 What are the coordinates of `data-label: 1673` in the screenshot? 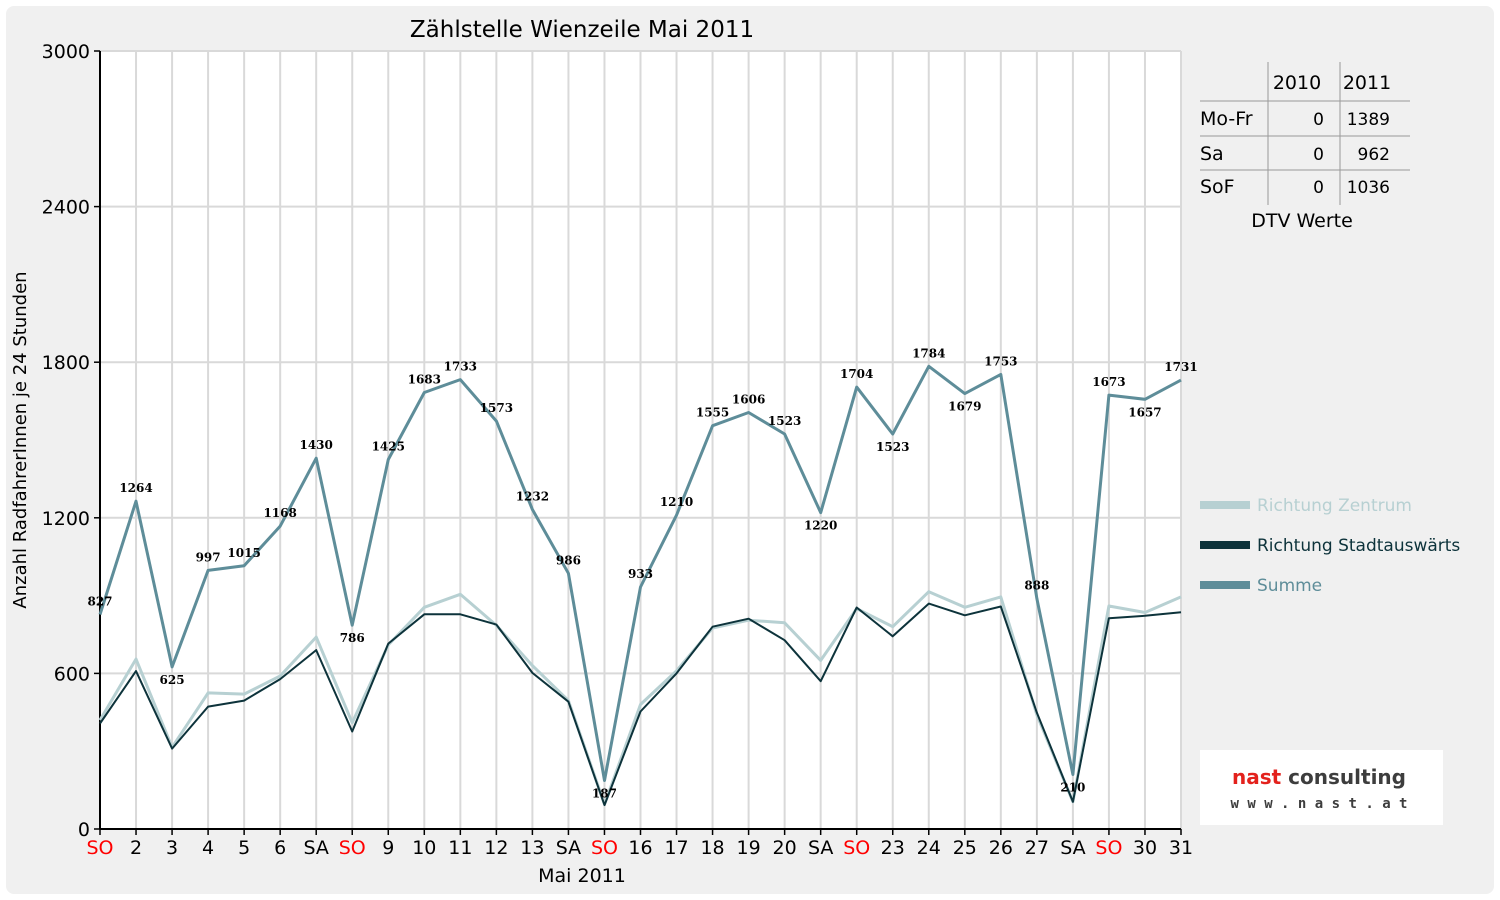 It's located at (1108, 382).